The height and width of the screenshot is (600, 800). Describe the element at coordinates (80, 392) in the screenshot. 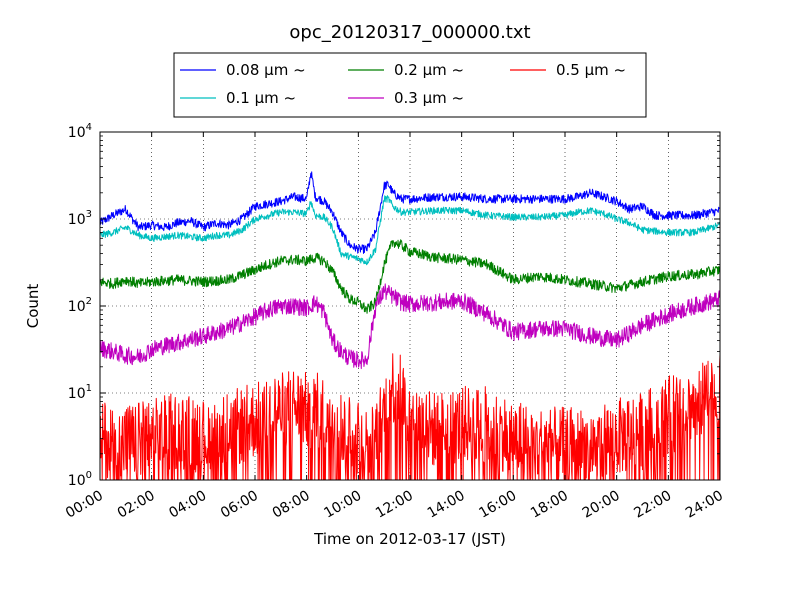

I see `y-tick-label: 10¹` at that location.